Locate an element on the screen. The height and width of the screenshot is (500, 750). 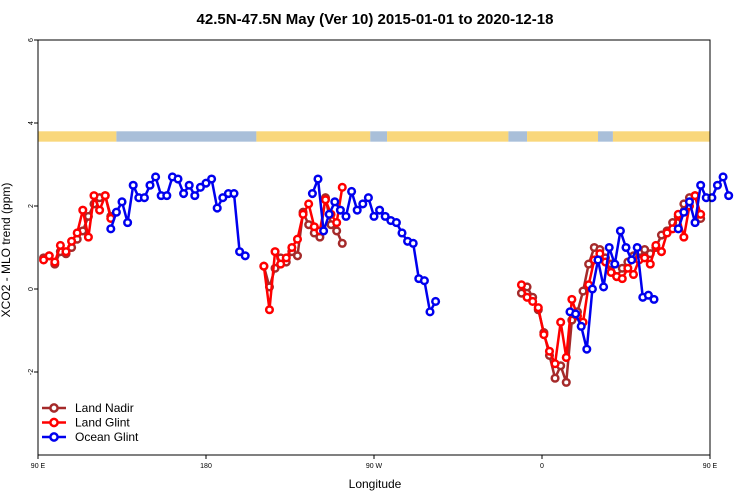
series-line is located at coordinates (703, 202).